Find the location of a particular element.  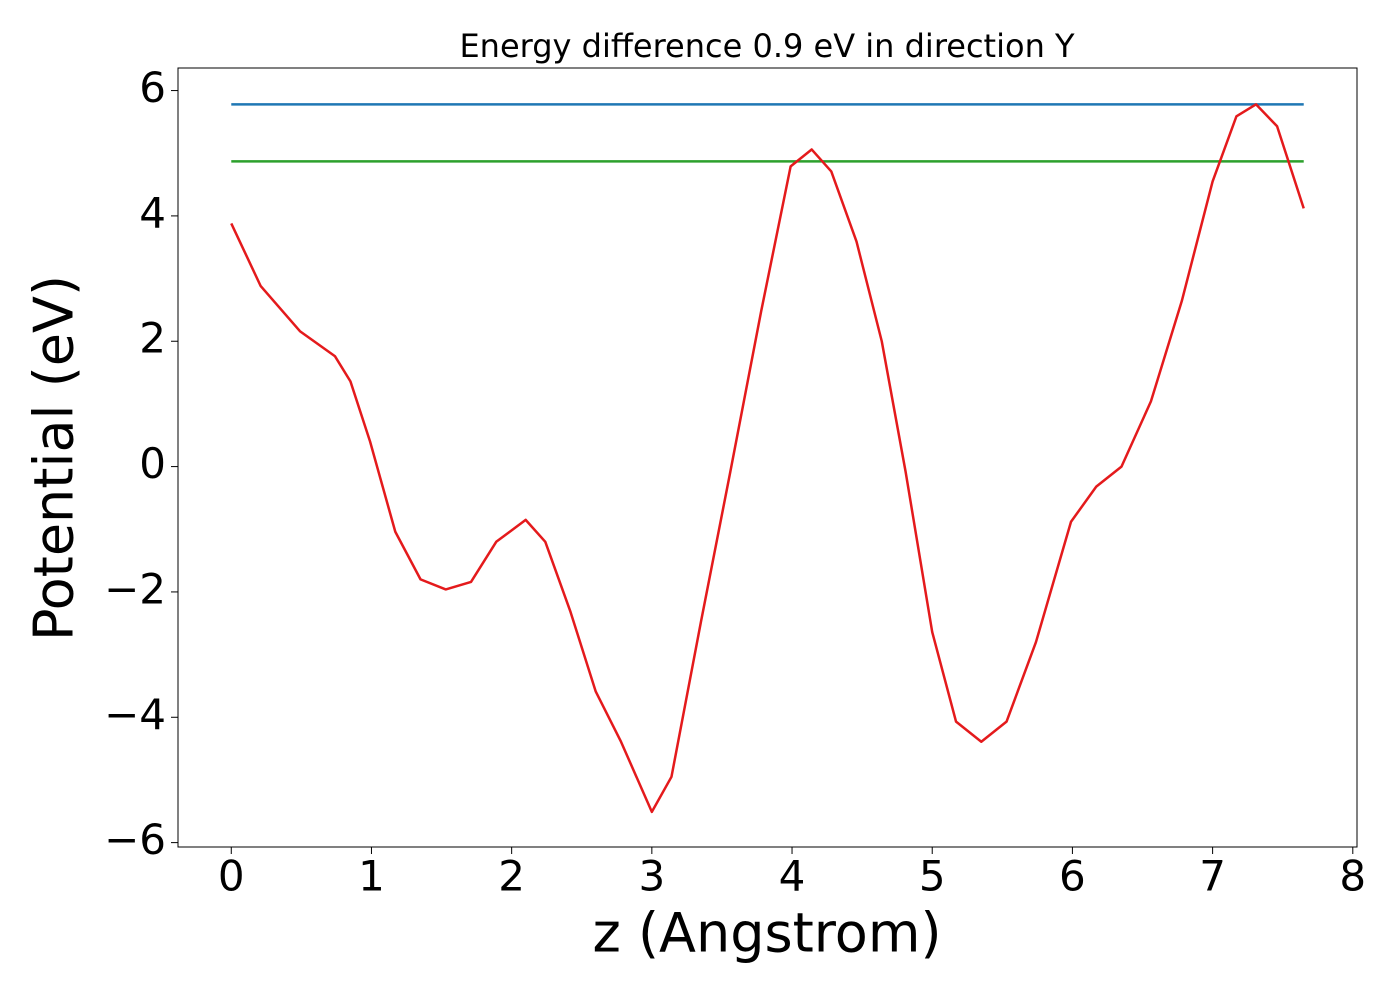

y-tick-label: −4 is located at coordinates (135, 714).